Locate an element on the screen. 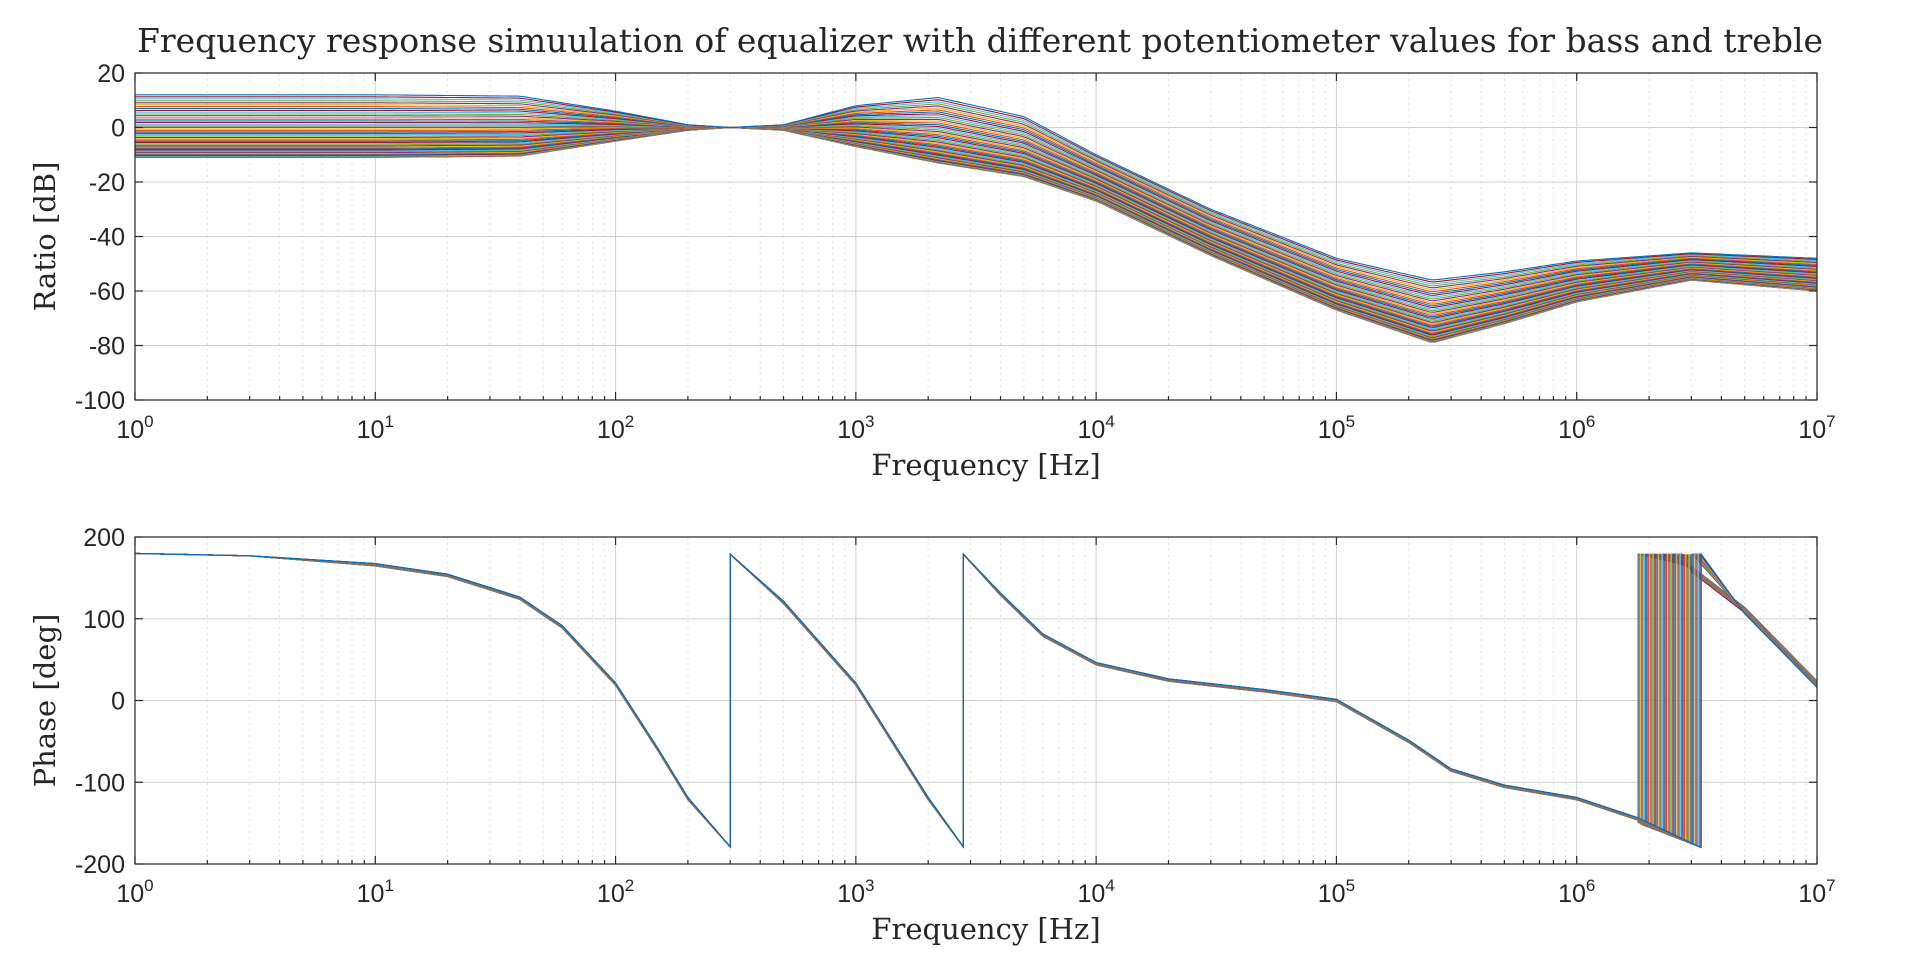 The image size is (1920, 955). y-tick-label: -100 is located at coordinates (100, 401).